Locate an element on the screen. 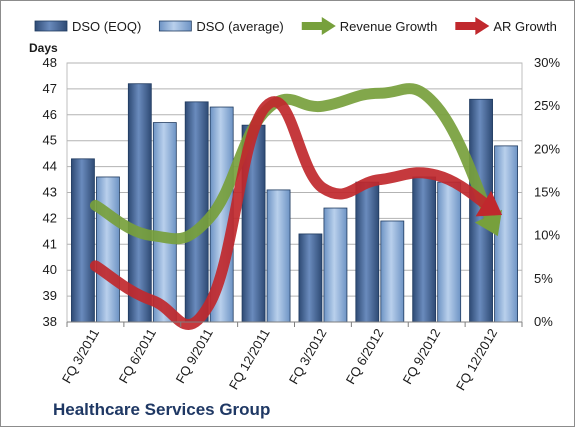 This screenshot has height=427, width=575. y-tick-label: 44 is located at coordinates (50, 166).